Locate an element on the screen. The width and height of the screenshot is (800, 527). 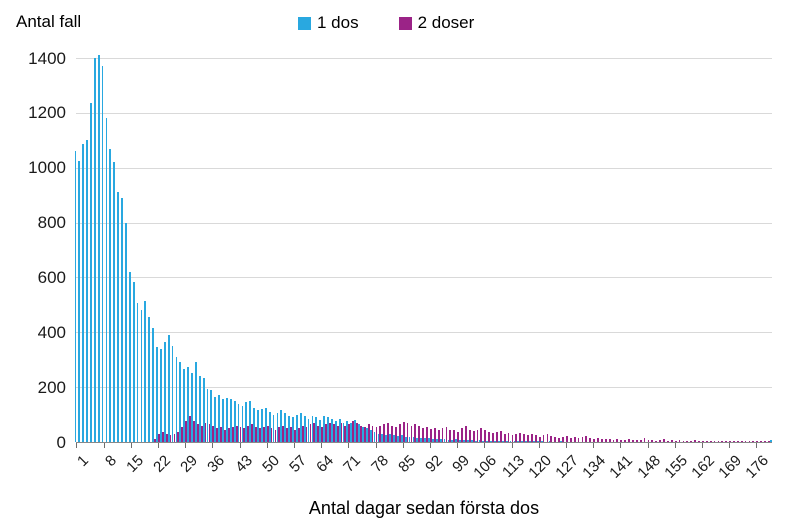
x-tick-label: 64 is located at coordinates (325, 464).